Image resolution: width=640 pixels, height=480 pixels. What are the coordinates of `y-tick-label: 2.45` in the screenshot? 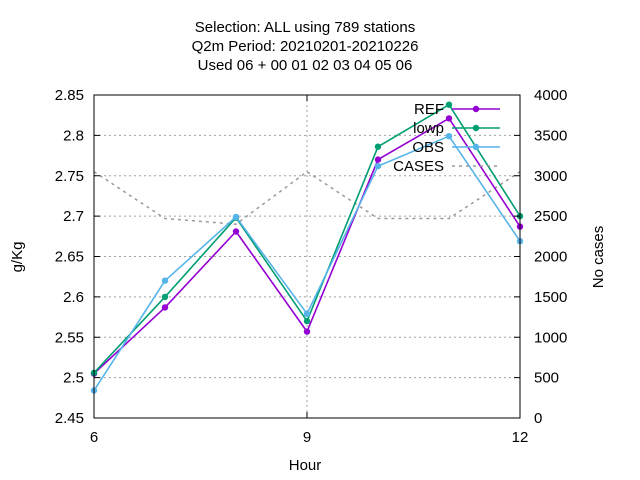 It's located at (69, 418).